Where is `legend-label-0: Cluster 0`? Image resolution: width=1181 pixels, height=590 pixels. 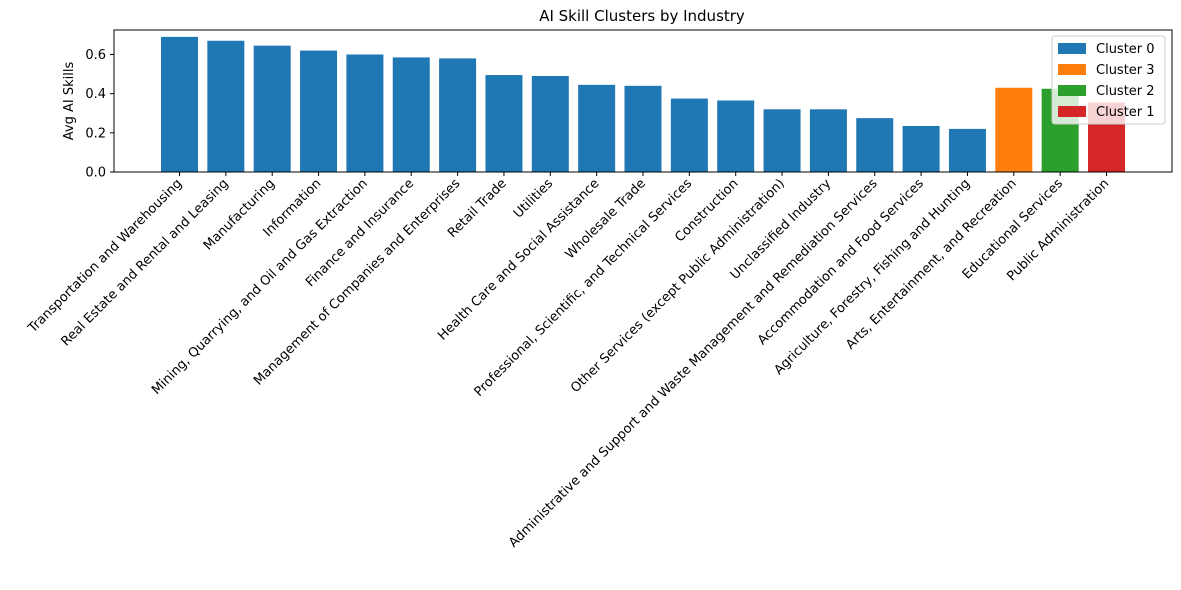 legend-label-0: Cluster 0 is located at coordinates (1125, 49).